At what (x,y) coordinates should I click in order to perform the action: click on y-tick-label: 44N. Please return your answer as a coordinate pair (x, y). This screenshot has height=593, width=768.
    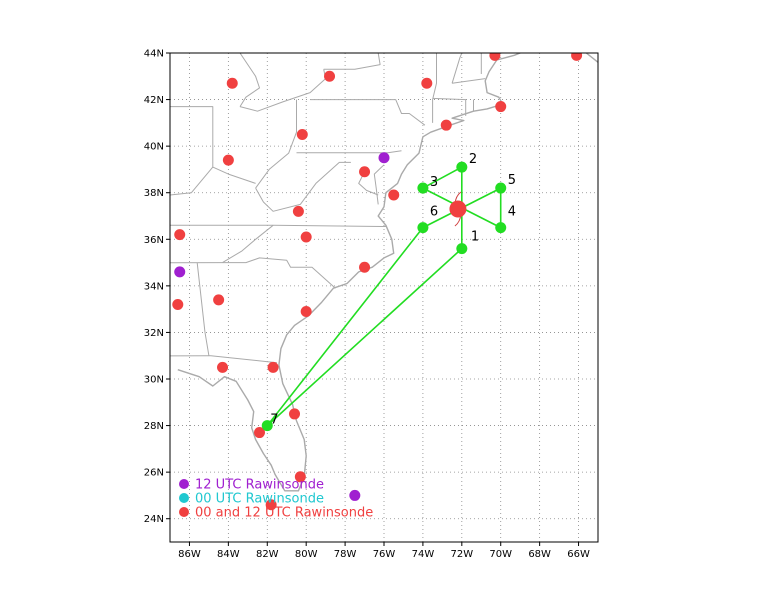
    Looking at the image, I should click on (154, 54).